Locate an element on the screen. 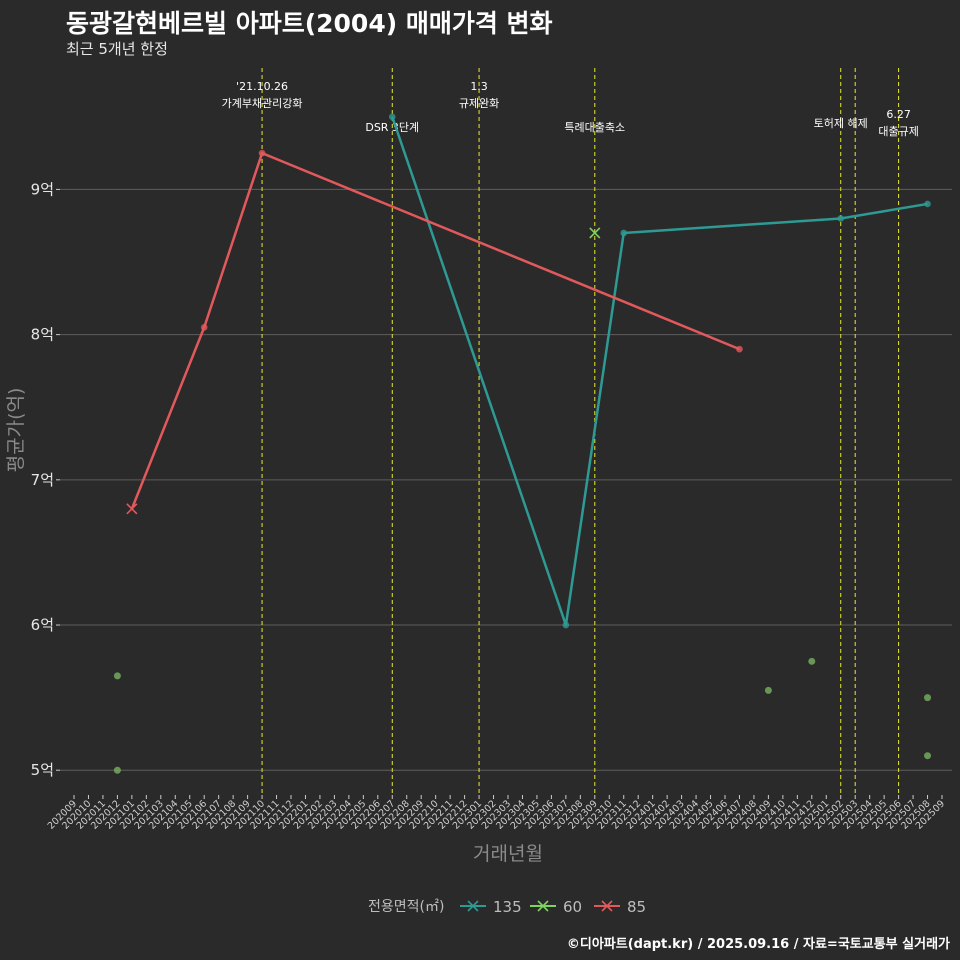  event-label: 규제완화 is located at coordinates (479, 103).